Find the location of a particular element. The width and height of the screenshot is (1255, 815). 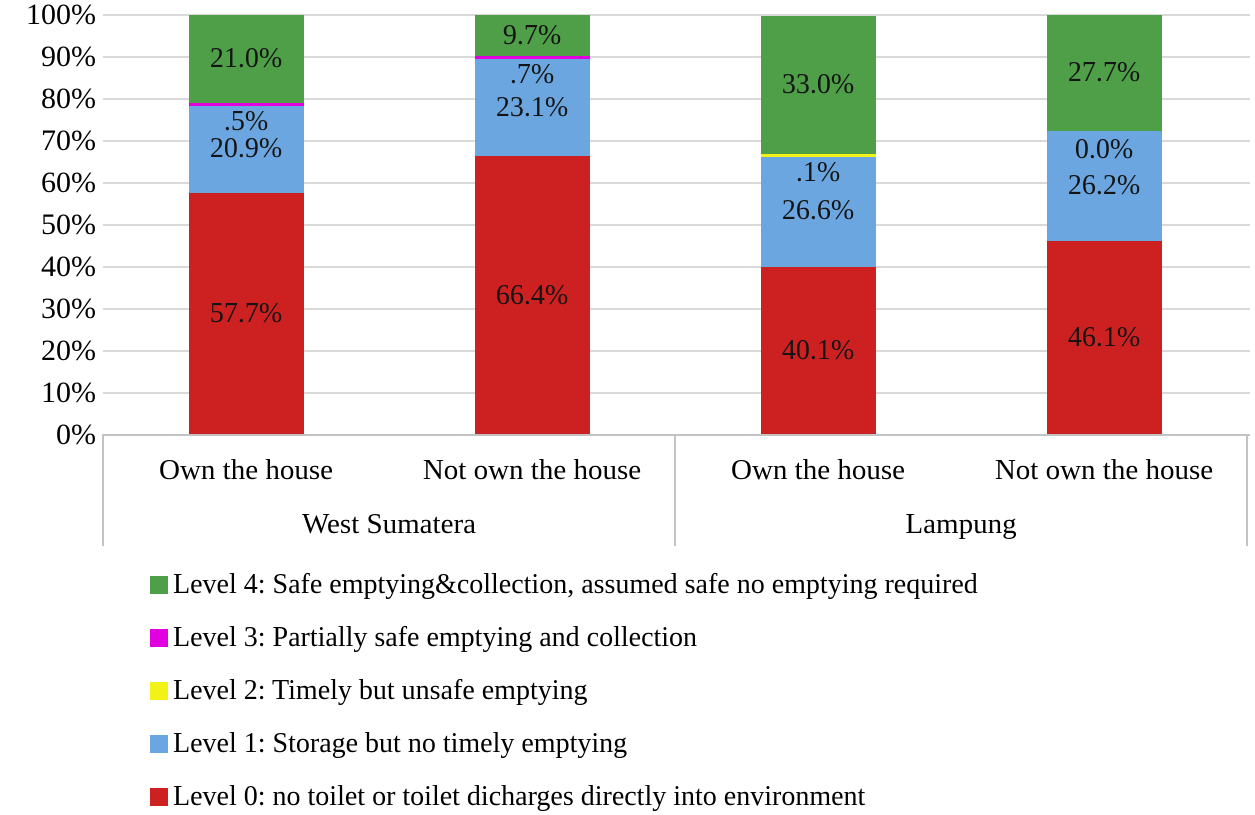

legend-item-1: Level 1: Storage but no timely emptying is located at coordinates (650, 744).